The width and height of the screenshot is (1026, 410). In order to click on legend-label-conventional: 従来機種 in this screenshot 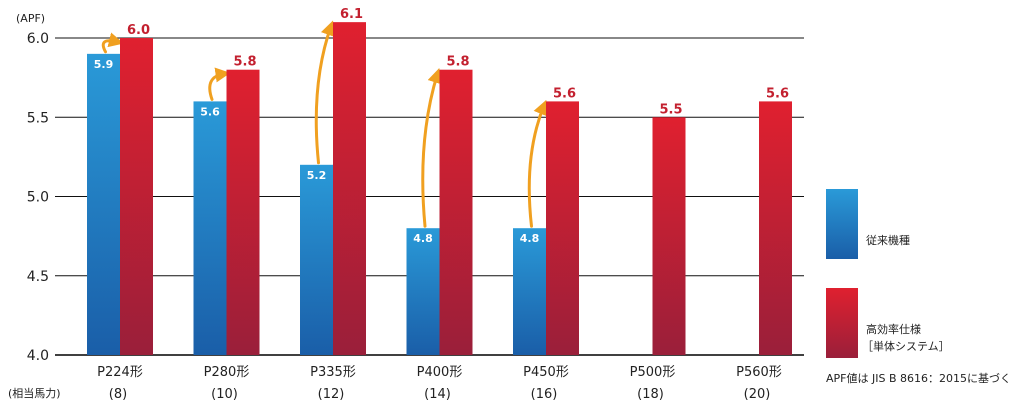, I will do `click(888, 240)`.